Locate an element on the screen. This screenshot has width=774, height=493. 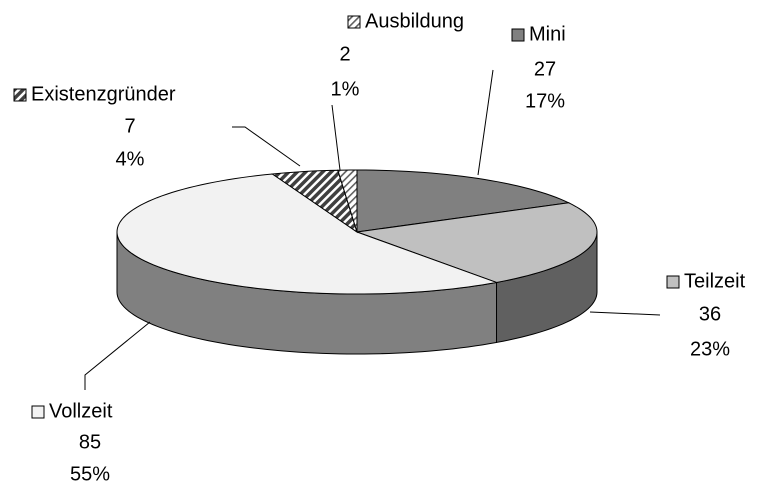
category-label: Mini is located at coordinates (547, 34).